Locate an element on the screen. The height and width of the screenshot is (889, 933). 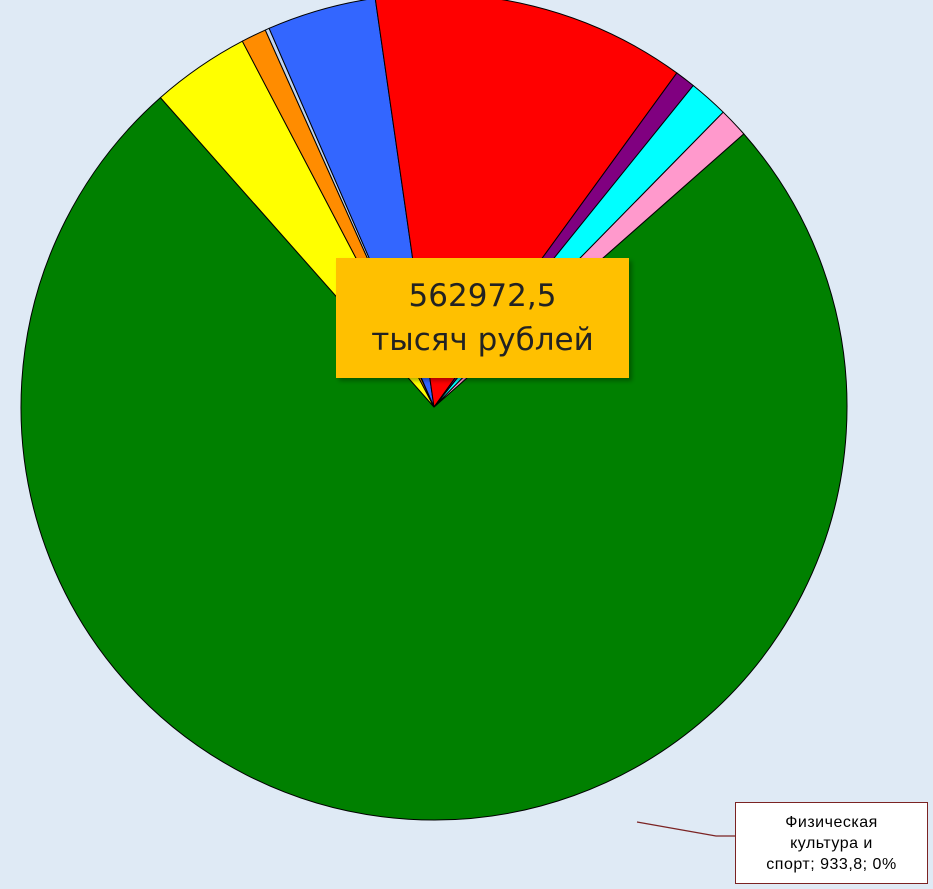
callout-line-2: культура и is located at coordinates (831, 843).